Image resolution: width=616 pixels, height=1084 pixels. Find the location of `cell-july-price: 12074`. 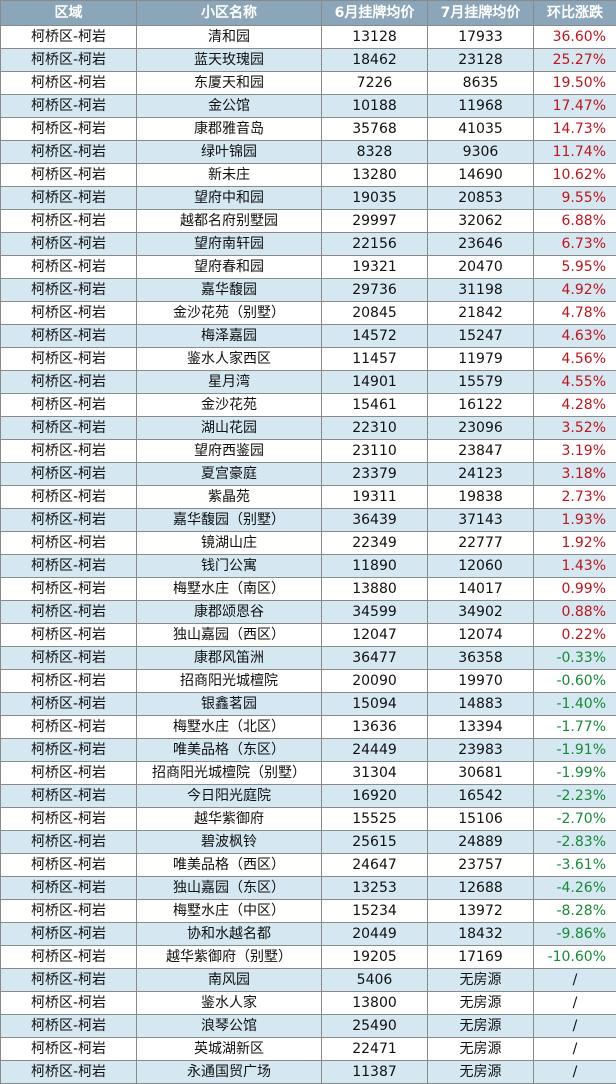

cell-july-price: 12074 is located at coordinates (481, 635).